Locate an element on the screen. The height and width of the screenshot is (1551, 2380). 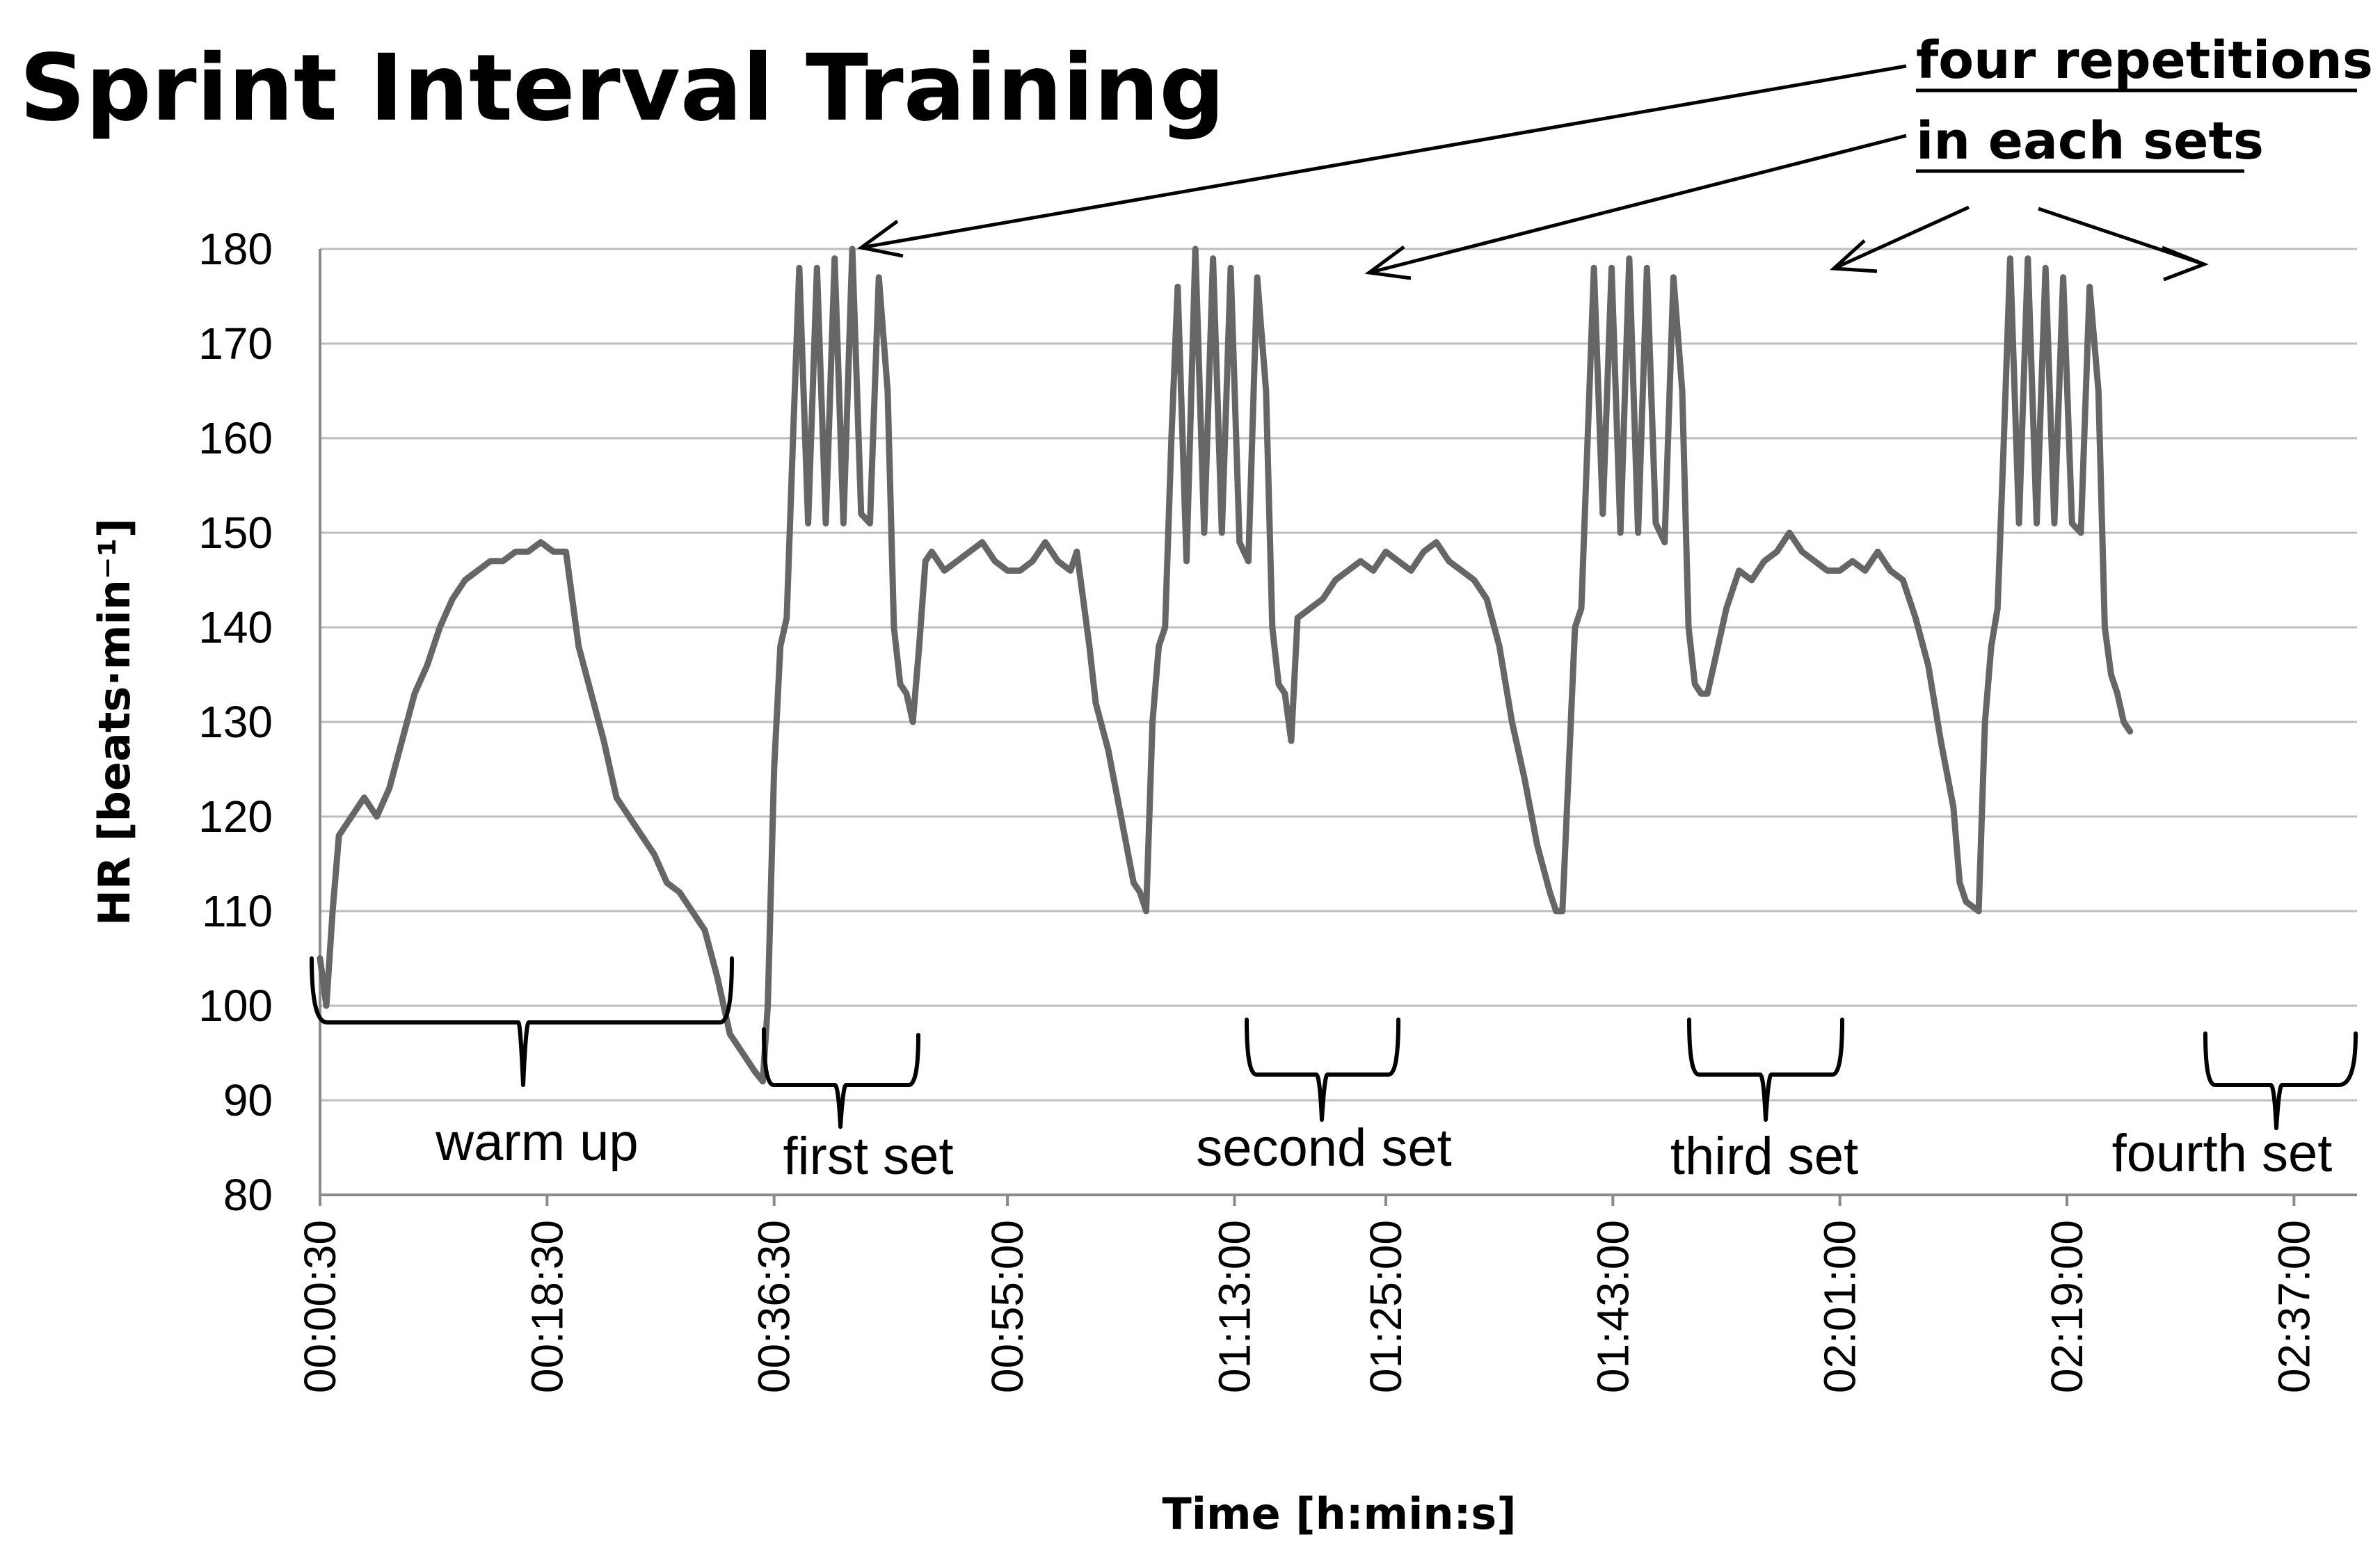
x-tick-label: 00:36:30 is located at coordinates (774, 1307).